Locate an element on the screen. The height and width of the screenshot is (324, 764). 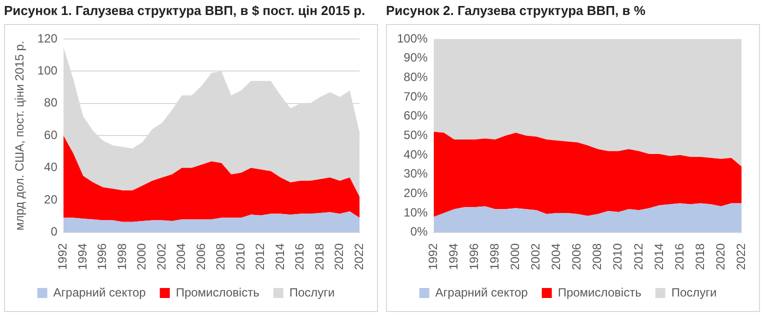
y-tick-label: 40 is located at coordinates (51, 167).